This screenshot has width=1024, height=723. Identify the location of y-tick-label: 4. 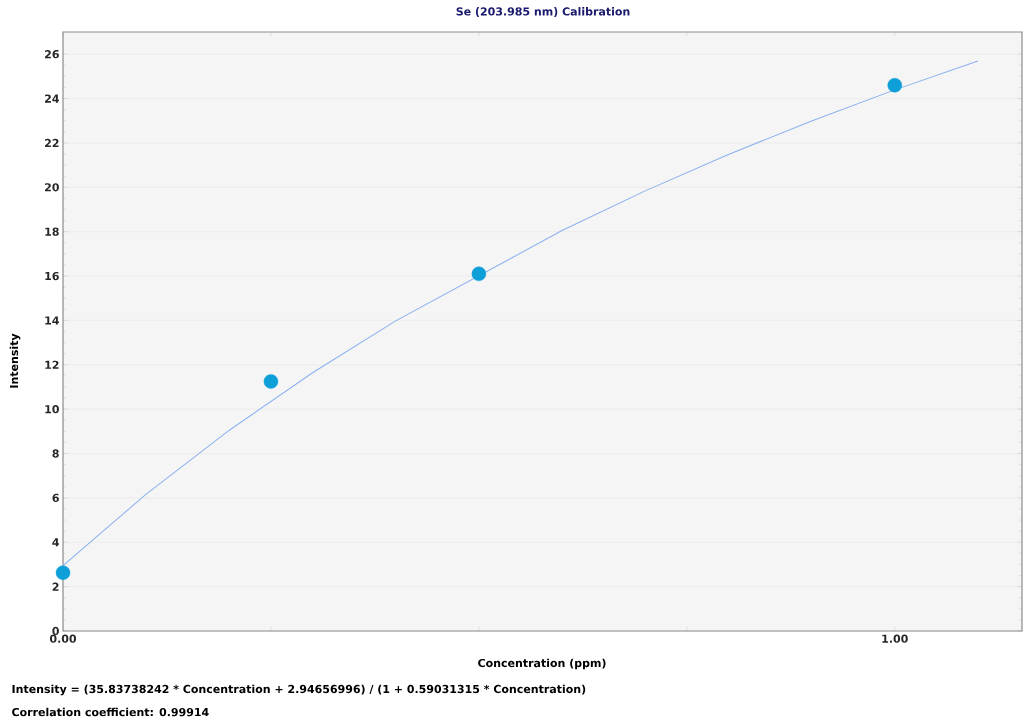
(55, 542).